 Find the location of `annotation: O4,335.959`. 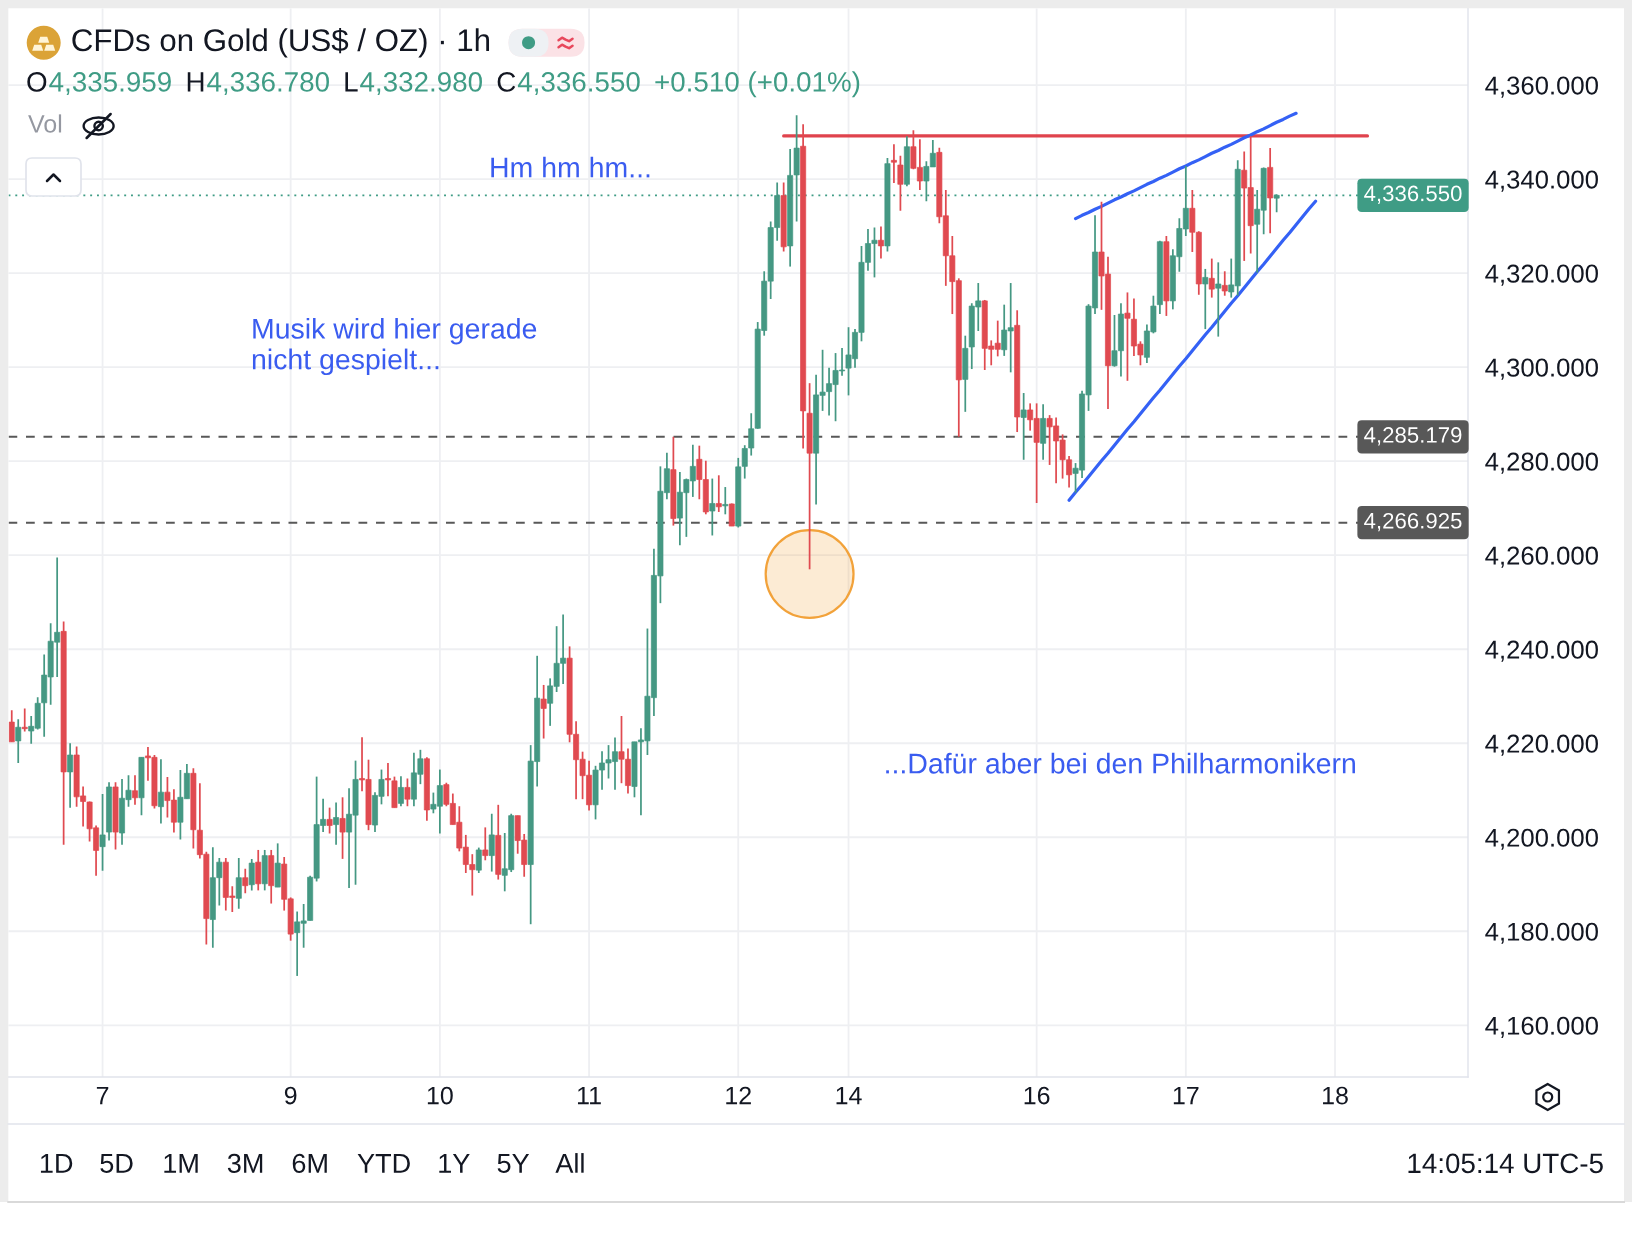

annotation: O4,335.959 is located at coordinates (99, 84).